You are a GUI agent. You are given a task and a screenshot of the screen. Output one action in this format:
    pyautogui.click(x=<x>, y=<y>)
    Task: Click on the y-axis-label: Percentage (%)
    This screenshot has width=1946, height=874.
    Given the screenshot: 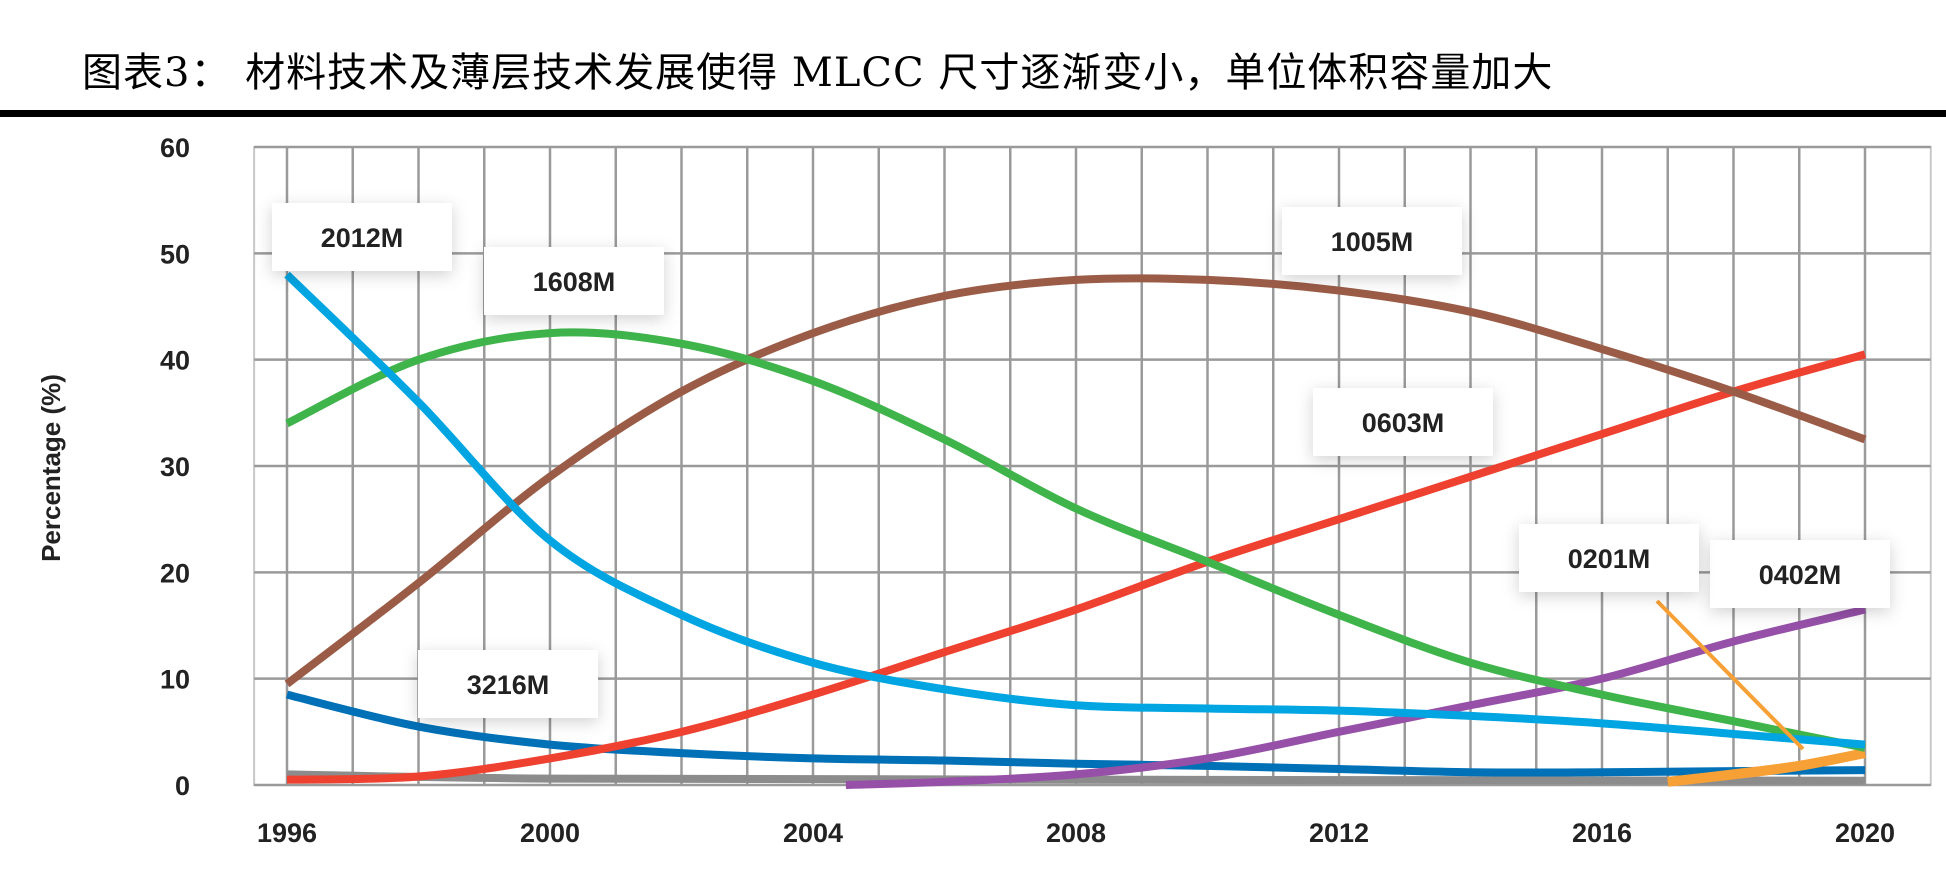 What is the action you would take?
    pyautogui.click(x=51, y=468)
    